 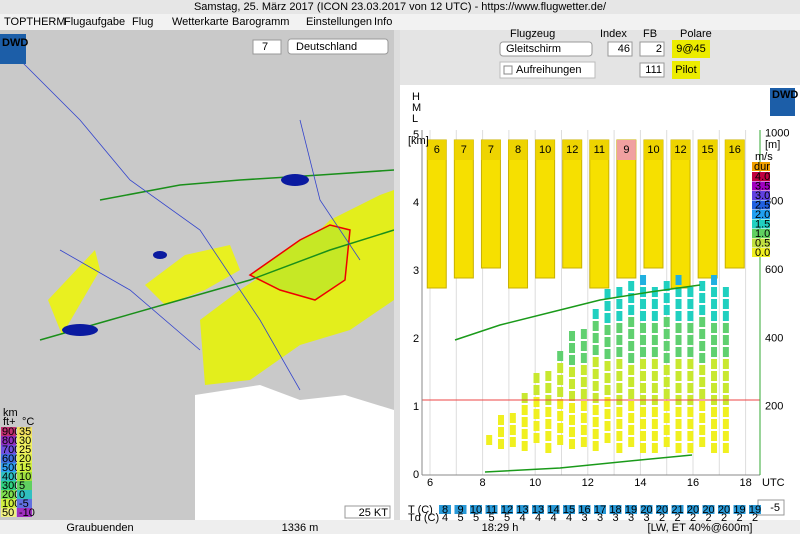 What do you see at coordinates (762, 186) in the screenshot?
I see `ms-label: 3.5` at bounding box center [762, 186].